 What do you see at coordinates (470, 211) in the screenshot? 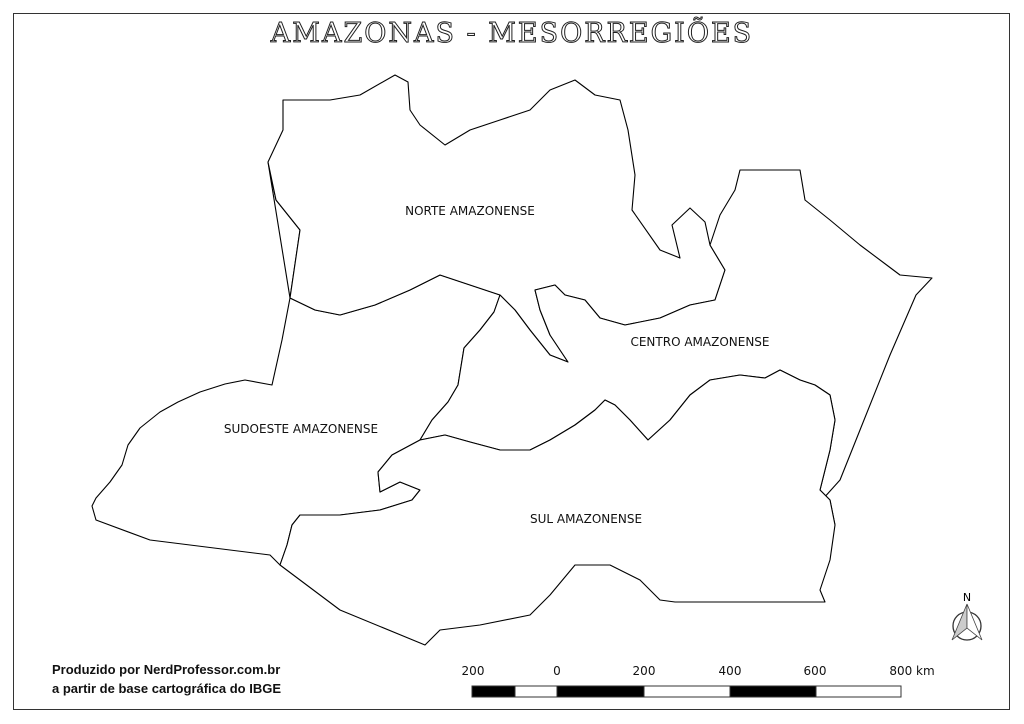
I see `label-norte: NORTE AMAZONENSE` at bounding box center [470, 211].